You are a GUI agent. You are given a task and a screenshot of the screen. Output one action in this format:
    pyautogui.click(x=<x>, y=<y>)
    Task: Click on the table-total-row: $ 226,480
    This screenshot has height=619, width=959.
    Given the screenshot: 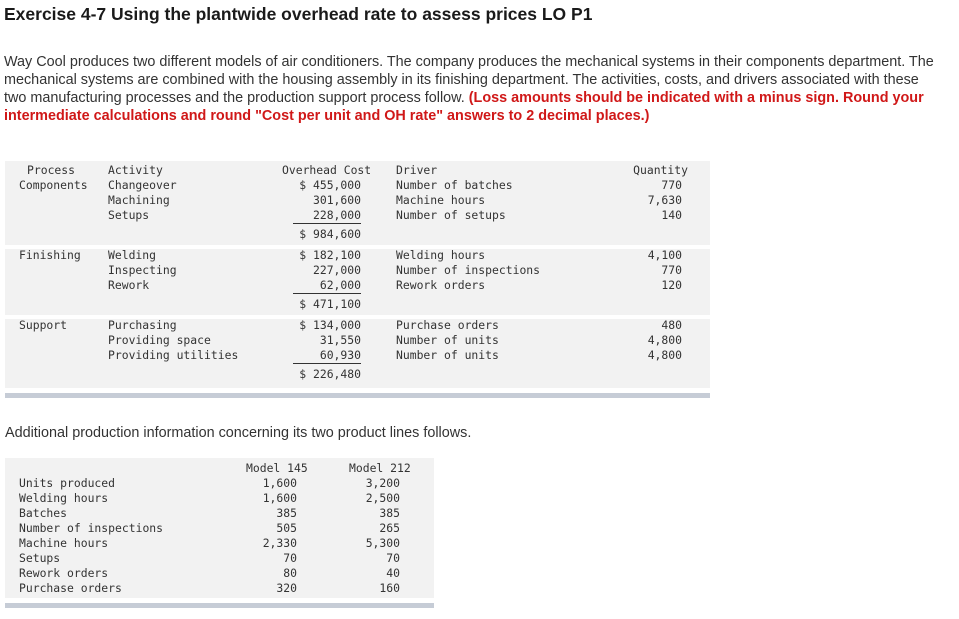 What is the action you would take?
    pyautogui.click(x=357, y=374)
    